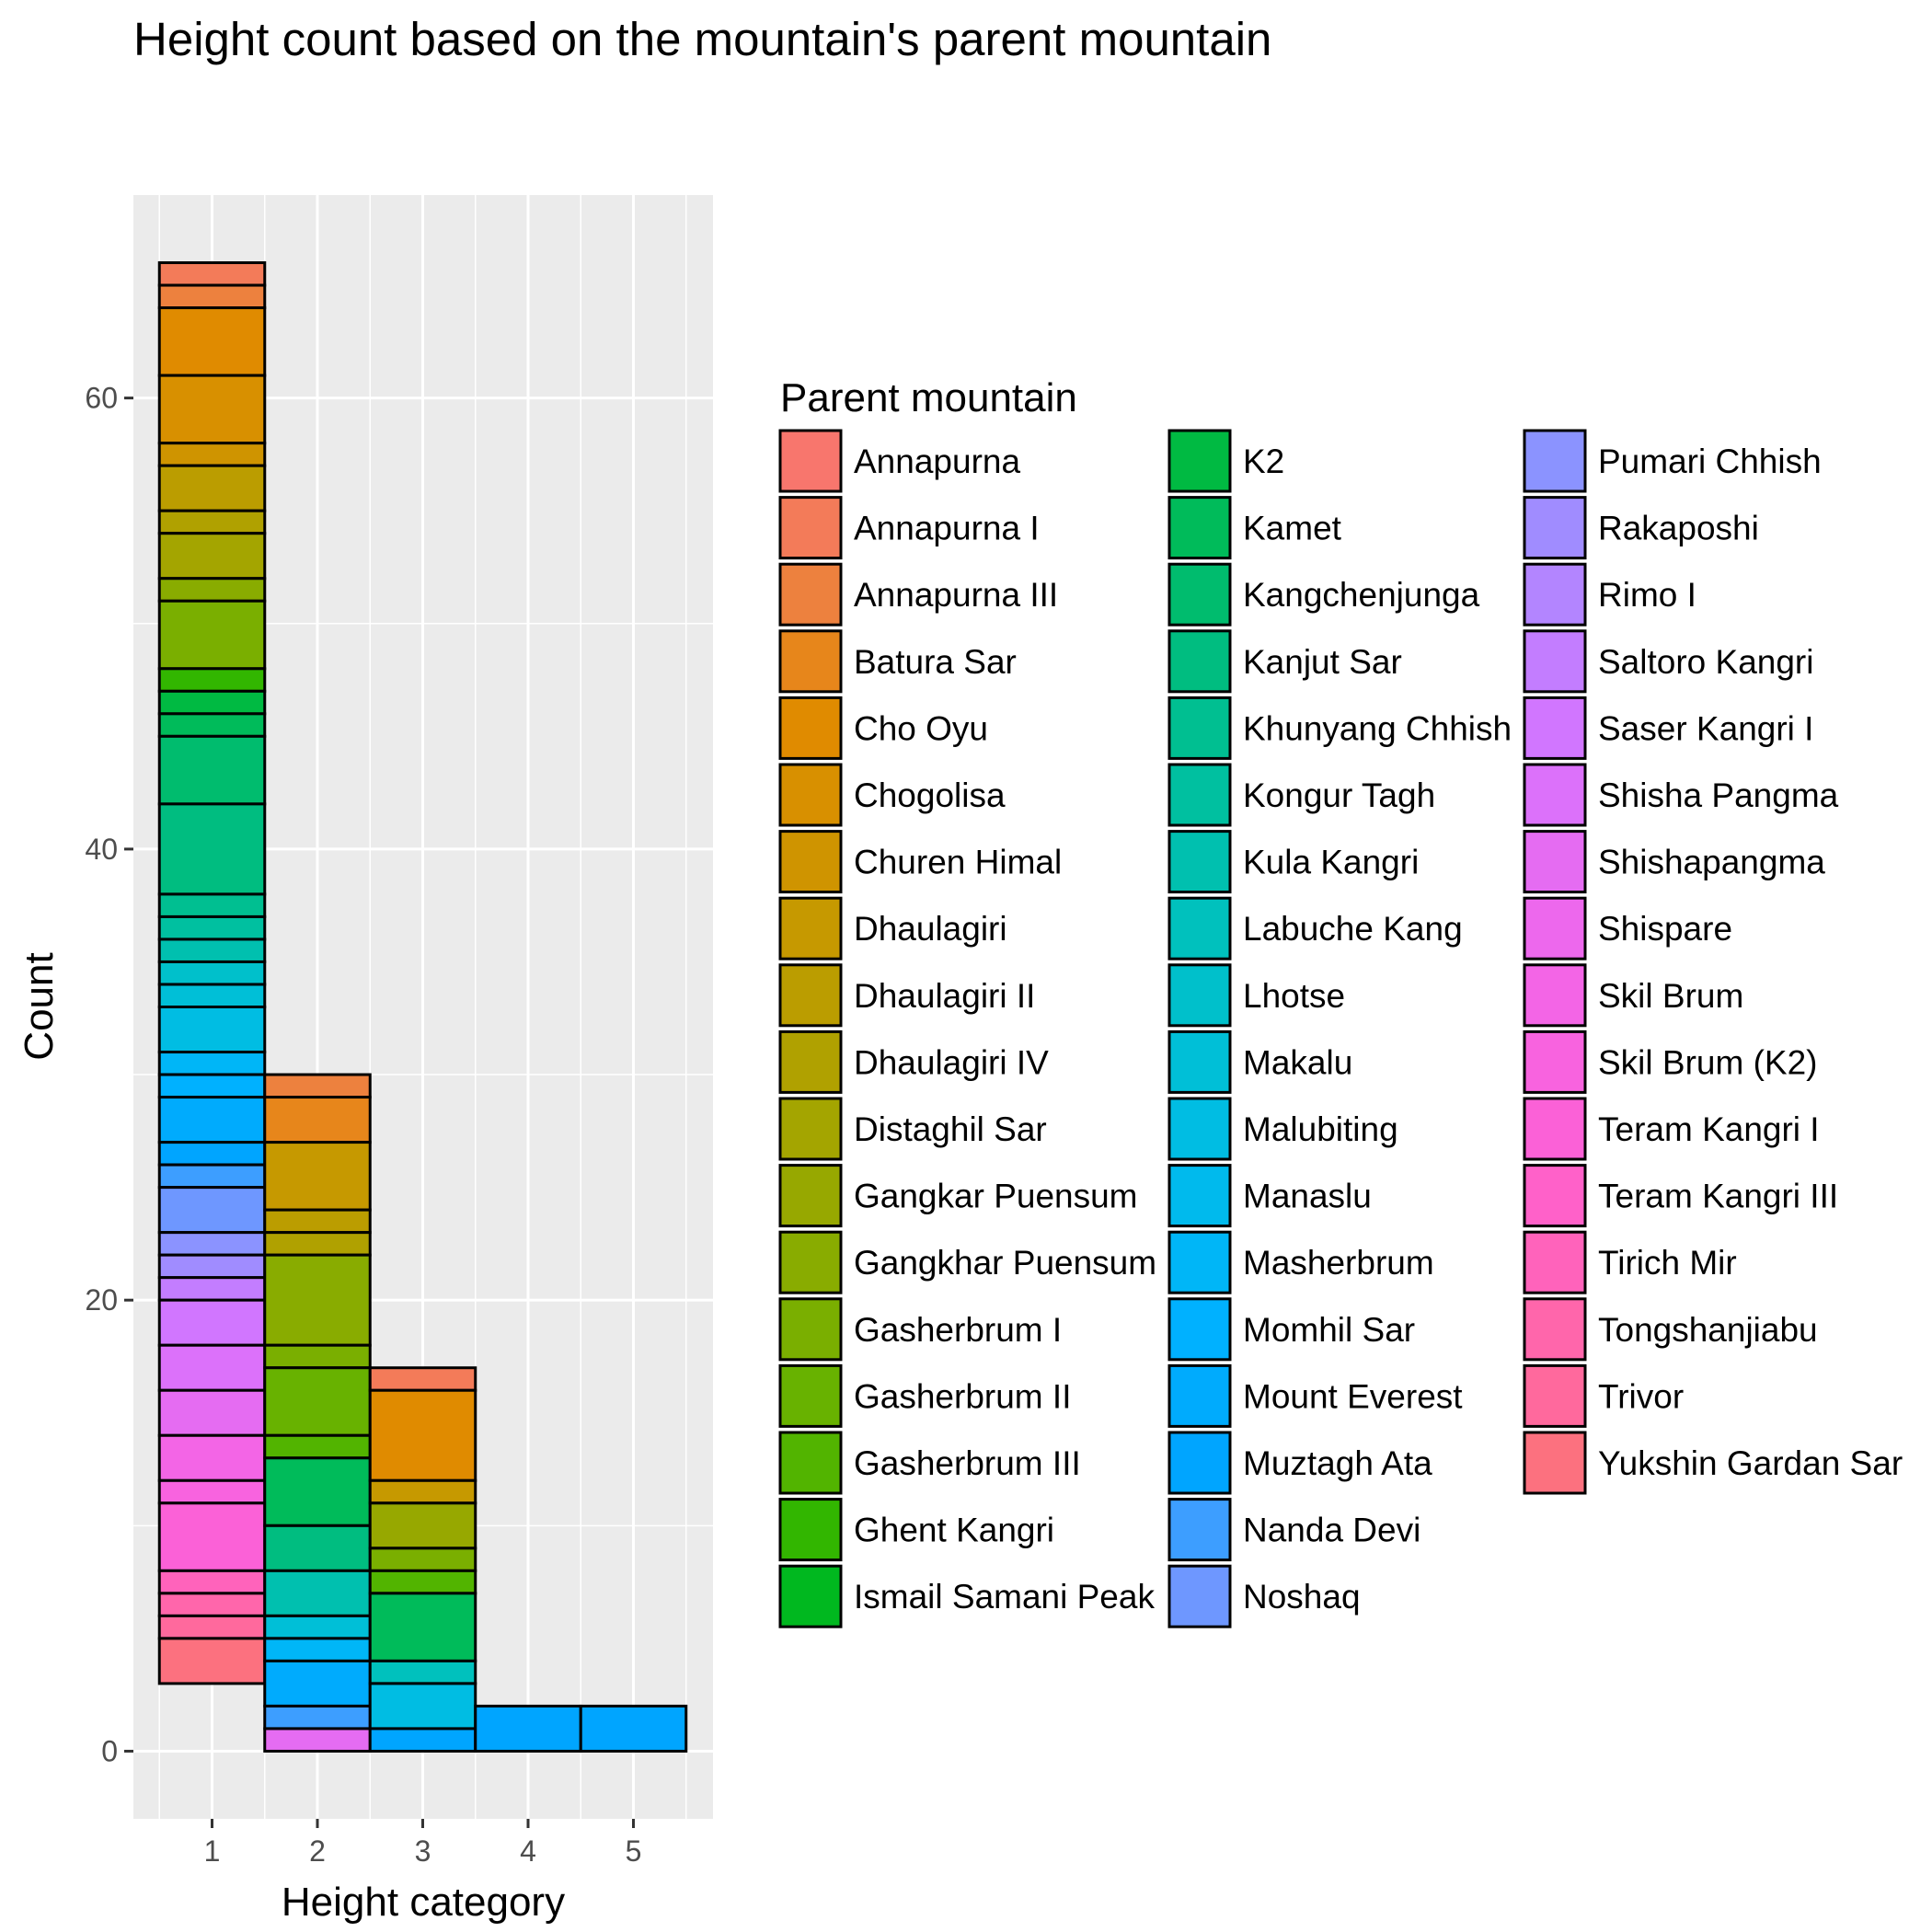 The height and width of the screenshot is (1932, 1932). Describe the element at coordinates (1707, 1062) in the screenshot. I see `legend-label: Skil Brum (K2)` at that location.